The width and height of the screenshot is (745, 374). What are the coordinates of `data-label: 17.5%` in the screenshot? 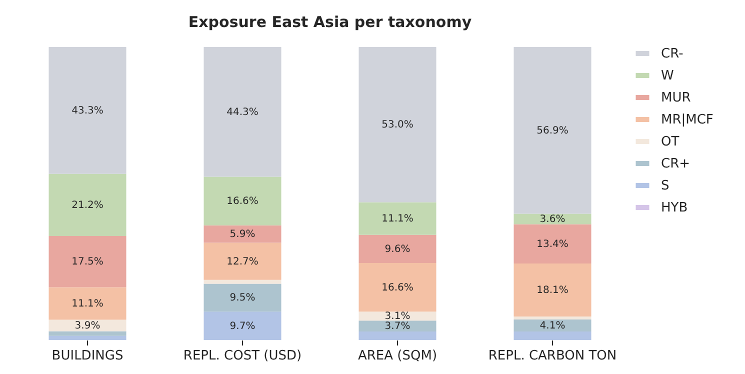 It's located at (88, 262).